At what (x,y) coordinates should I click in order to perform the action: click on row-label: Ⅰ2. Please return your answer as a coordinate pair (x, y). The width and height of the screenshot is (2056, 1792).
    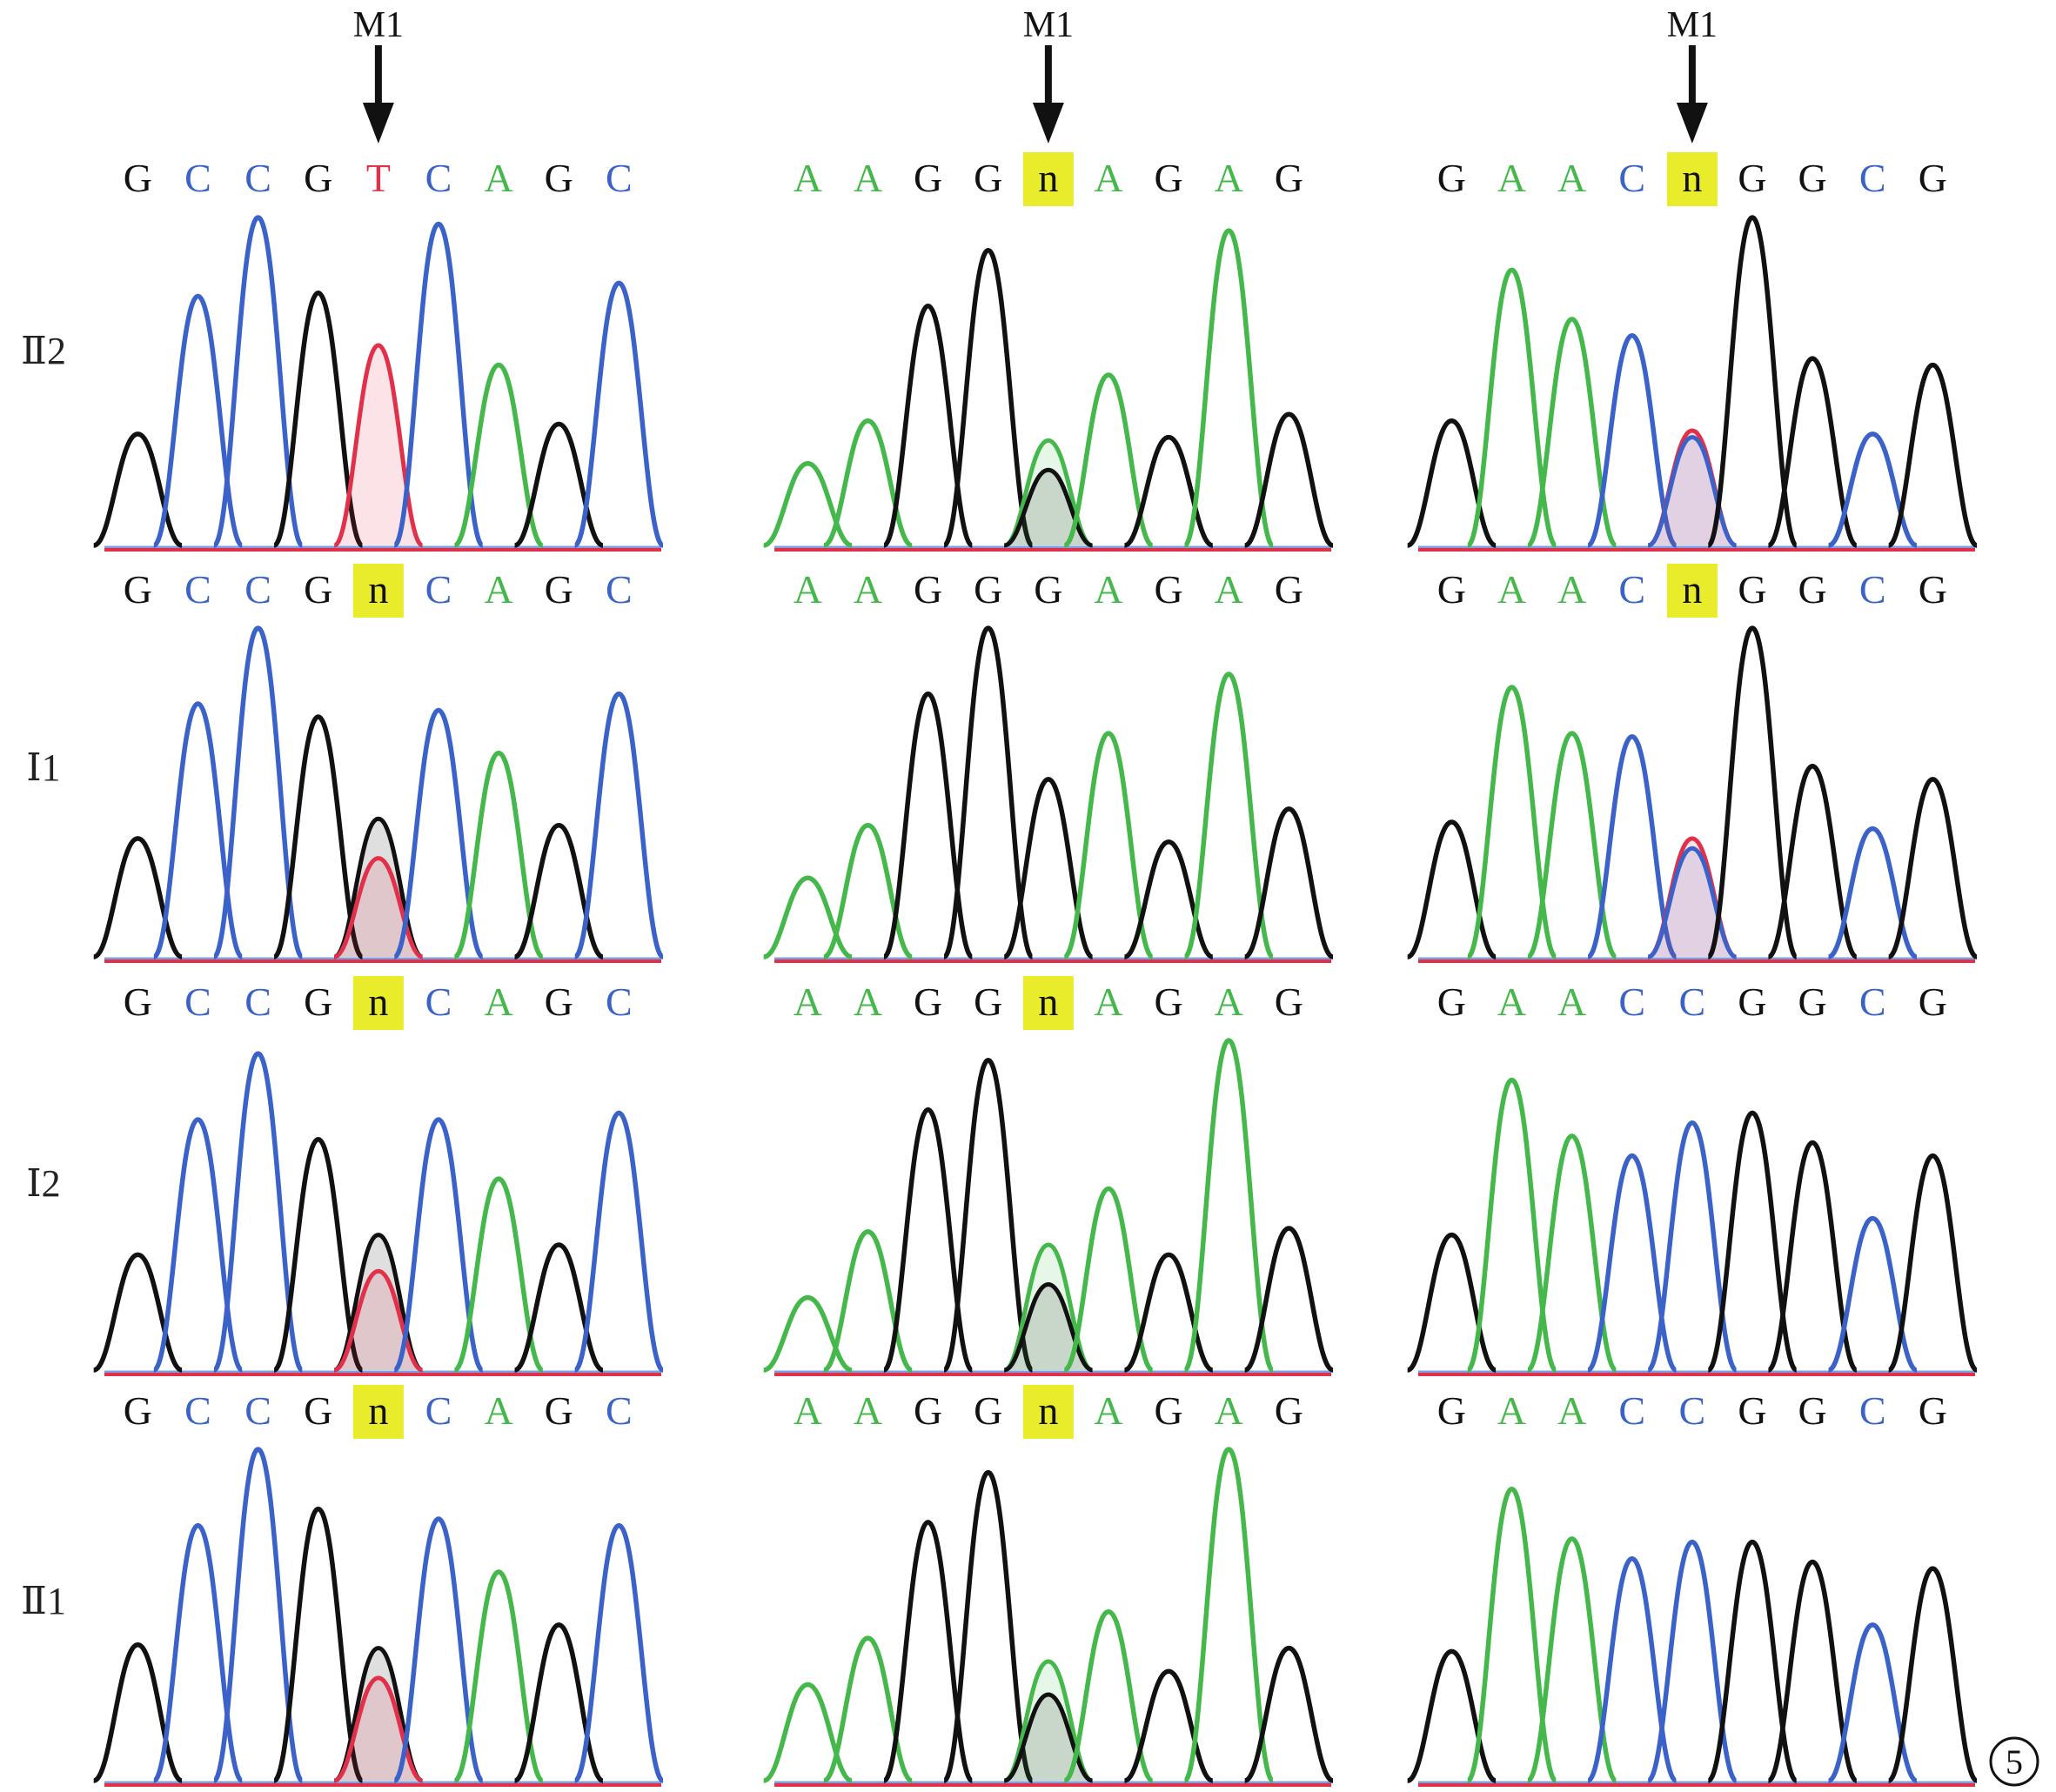
    Looking at the image, I should click on (43, 1183).